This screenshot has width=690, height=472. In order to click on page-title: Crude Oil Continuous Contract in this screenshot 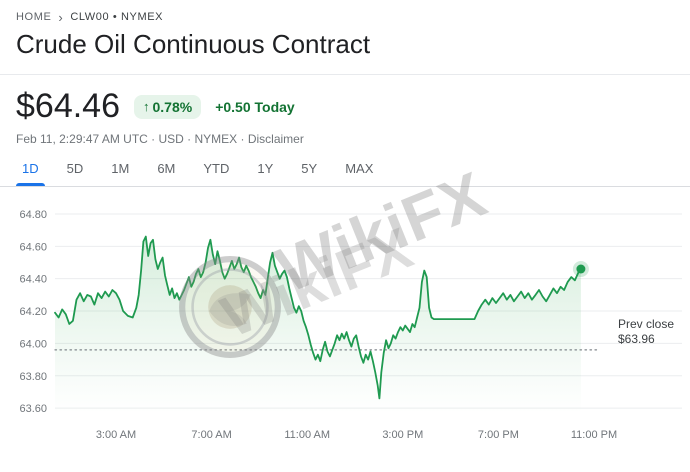, I will do `click(193, 44)`.